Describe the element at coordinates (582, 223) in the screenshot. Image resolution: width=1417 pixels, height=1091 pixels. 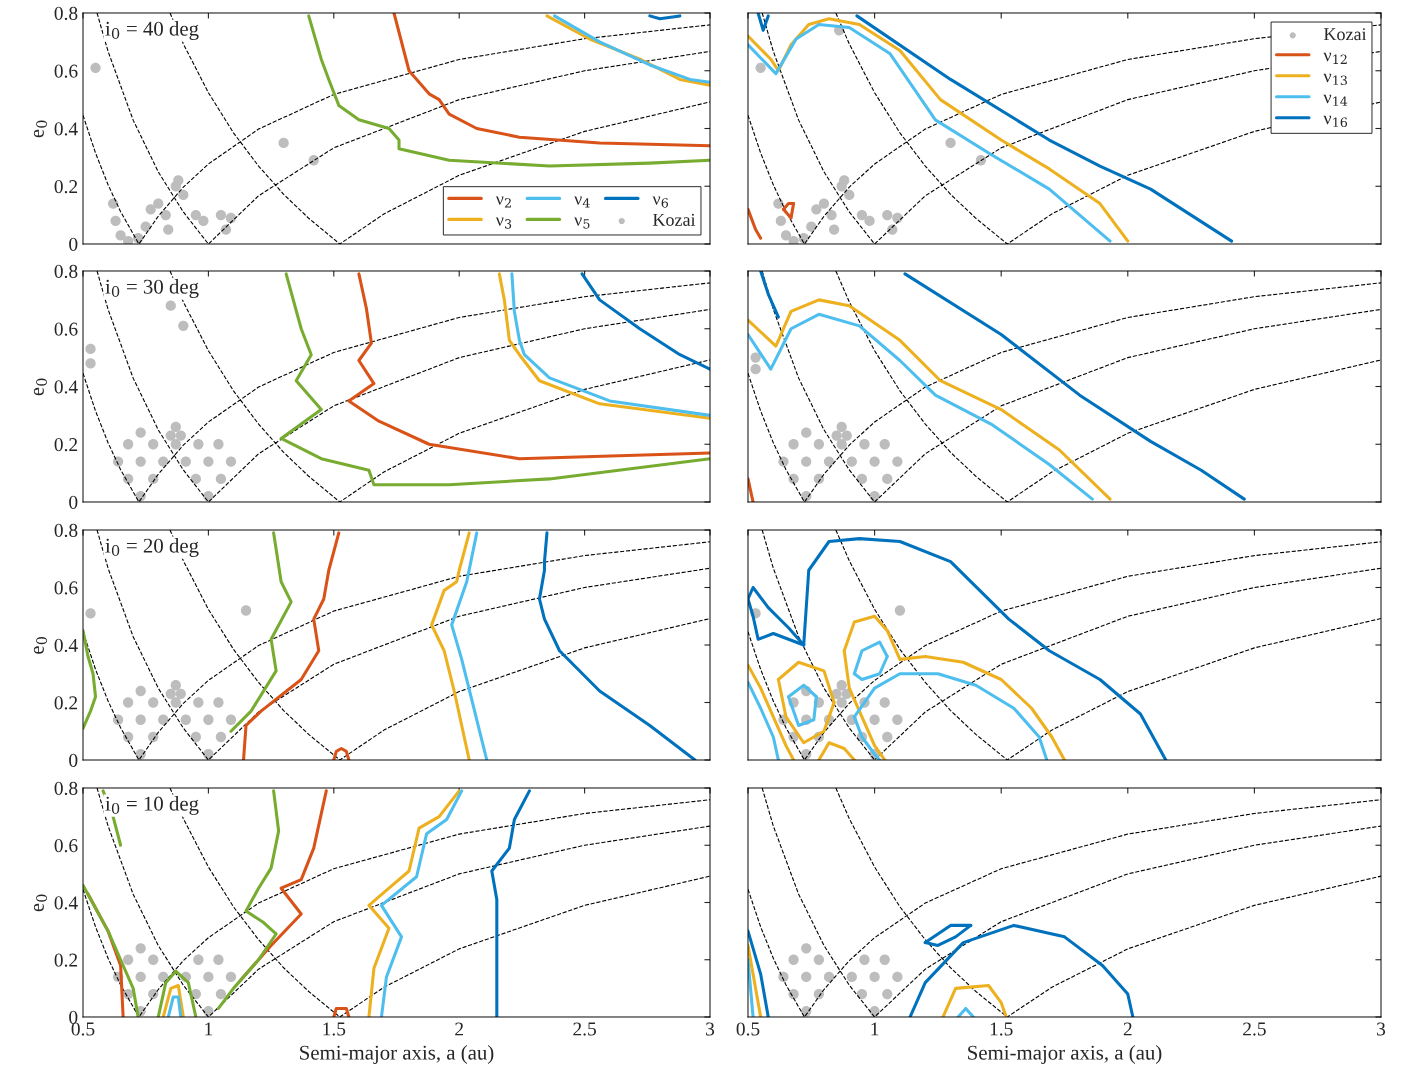
I see `legend-label: ν$_{5}$` at that location.